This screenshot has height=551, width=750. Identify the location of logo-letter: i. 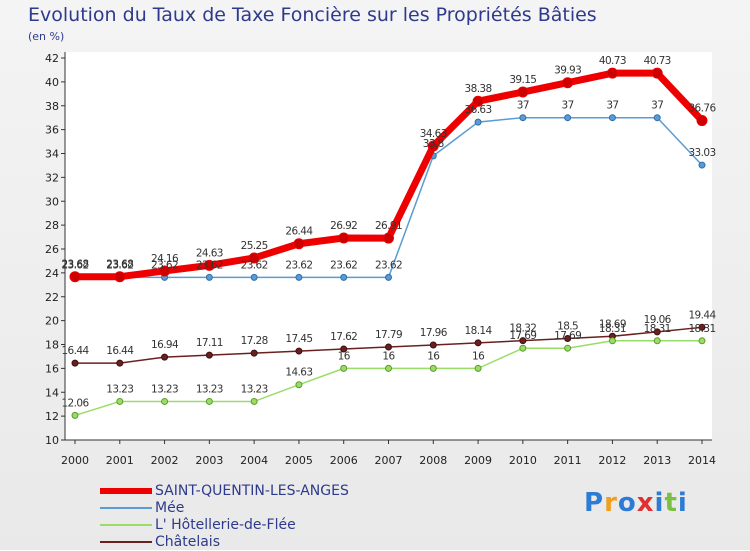
(659, 503).